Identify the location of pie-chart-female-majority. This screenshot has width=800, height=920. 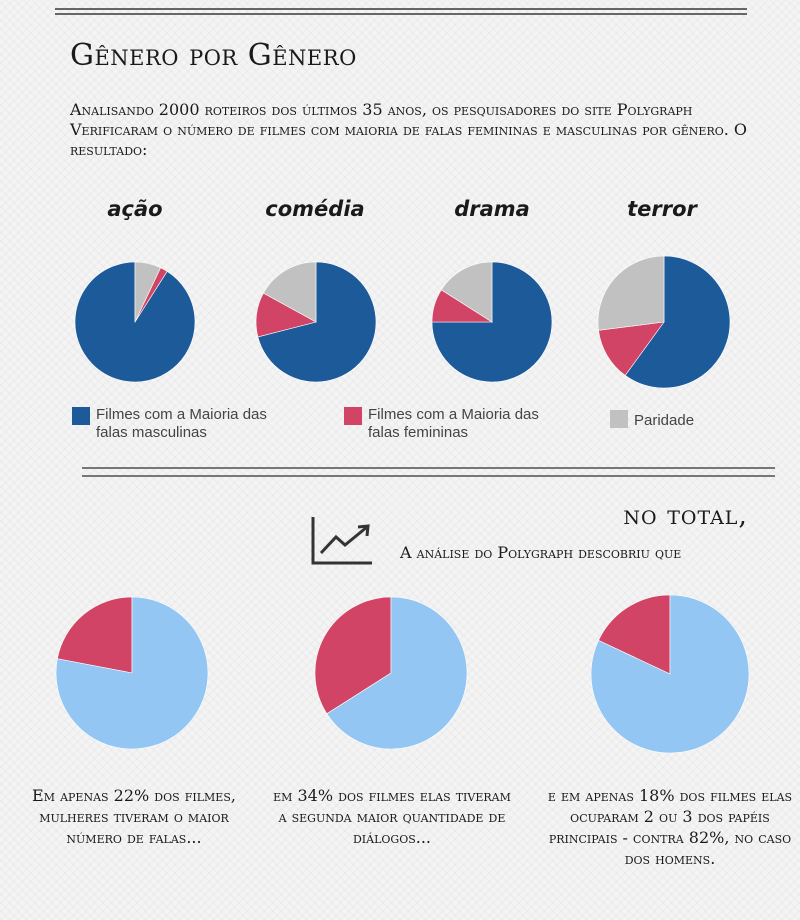
(132, 673).